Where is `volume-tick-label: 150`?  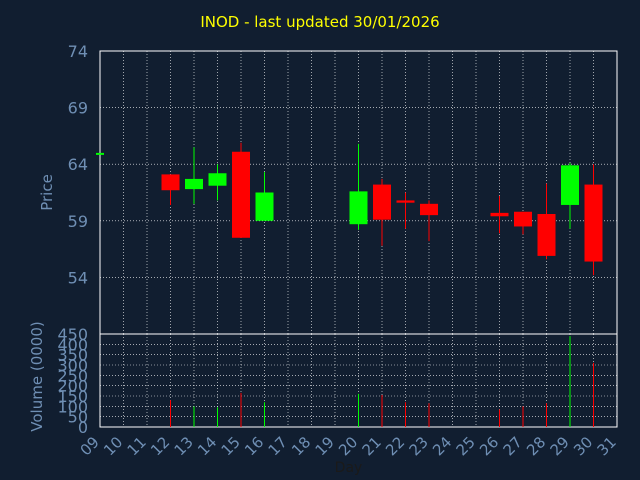 volume-tick-label: 150 is located at coordinates (72, 396).